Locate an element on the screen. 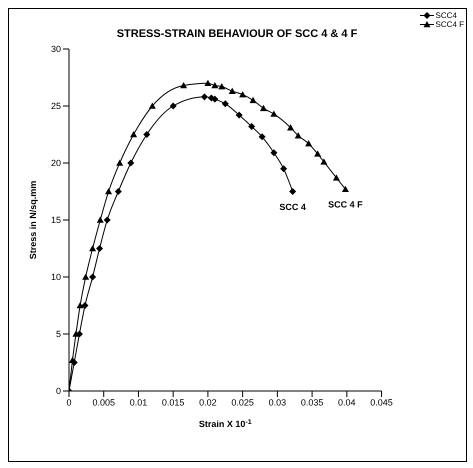 Image resolution: width=473 pixels, height=468 pixels. y-tick-label: 20 is located at coordinates (55, 163).